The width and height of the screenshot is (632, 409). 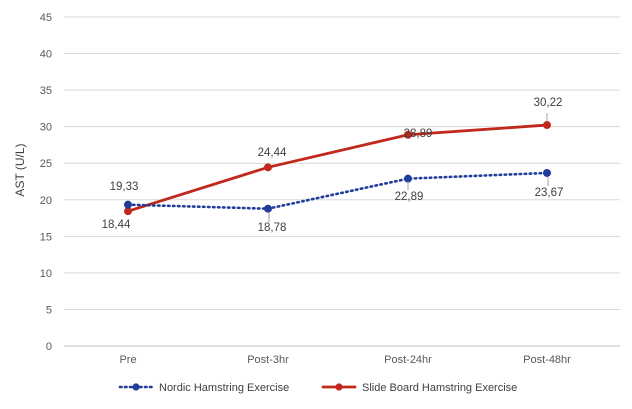 What do you see at coordinates (127, 360) in the screenshot?
I see `x-tick-label: Pre` at bounding box center [127, 360].